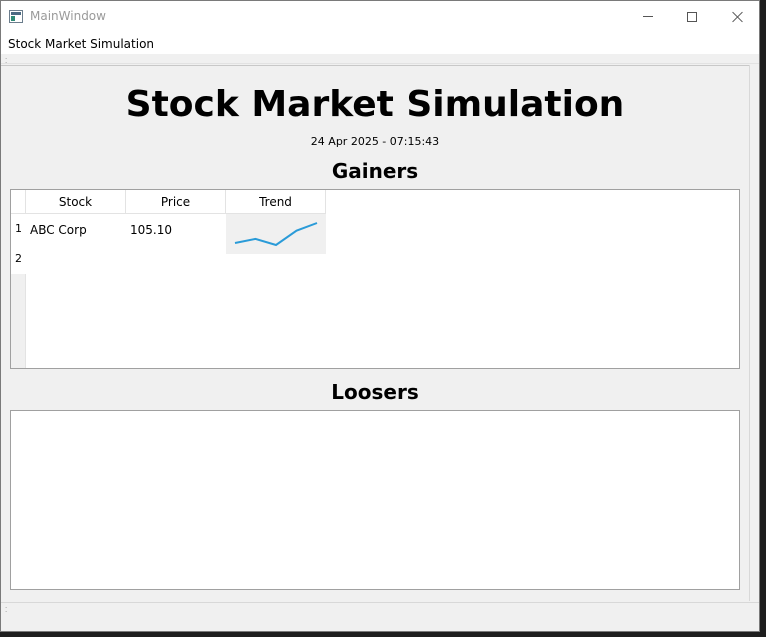  I want to click on minimize-button, so click(648, 16).